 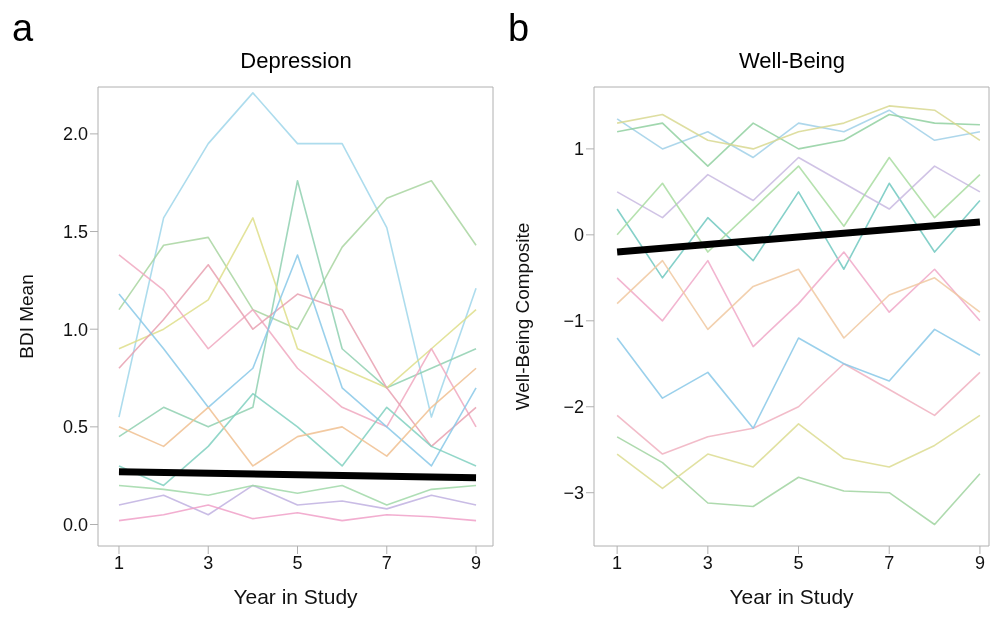 What do you see at coordinates (573, 493) in the screenshot?
I see `y-tick-label: −3` at bounding box center [573, 493].